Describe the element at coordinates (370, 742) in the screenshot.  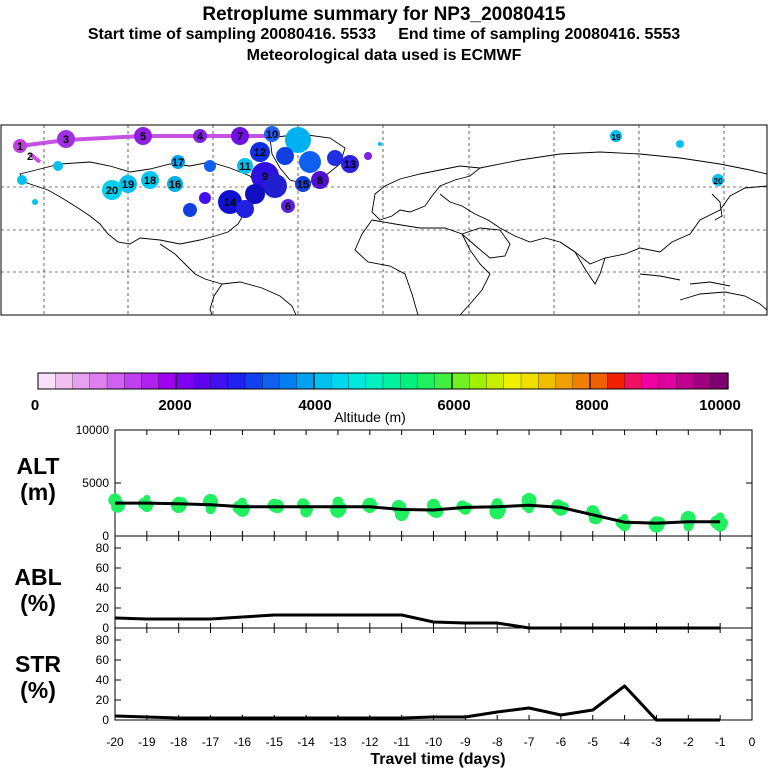
I see `x-tick-label: -12` at that location.